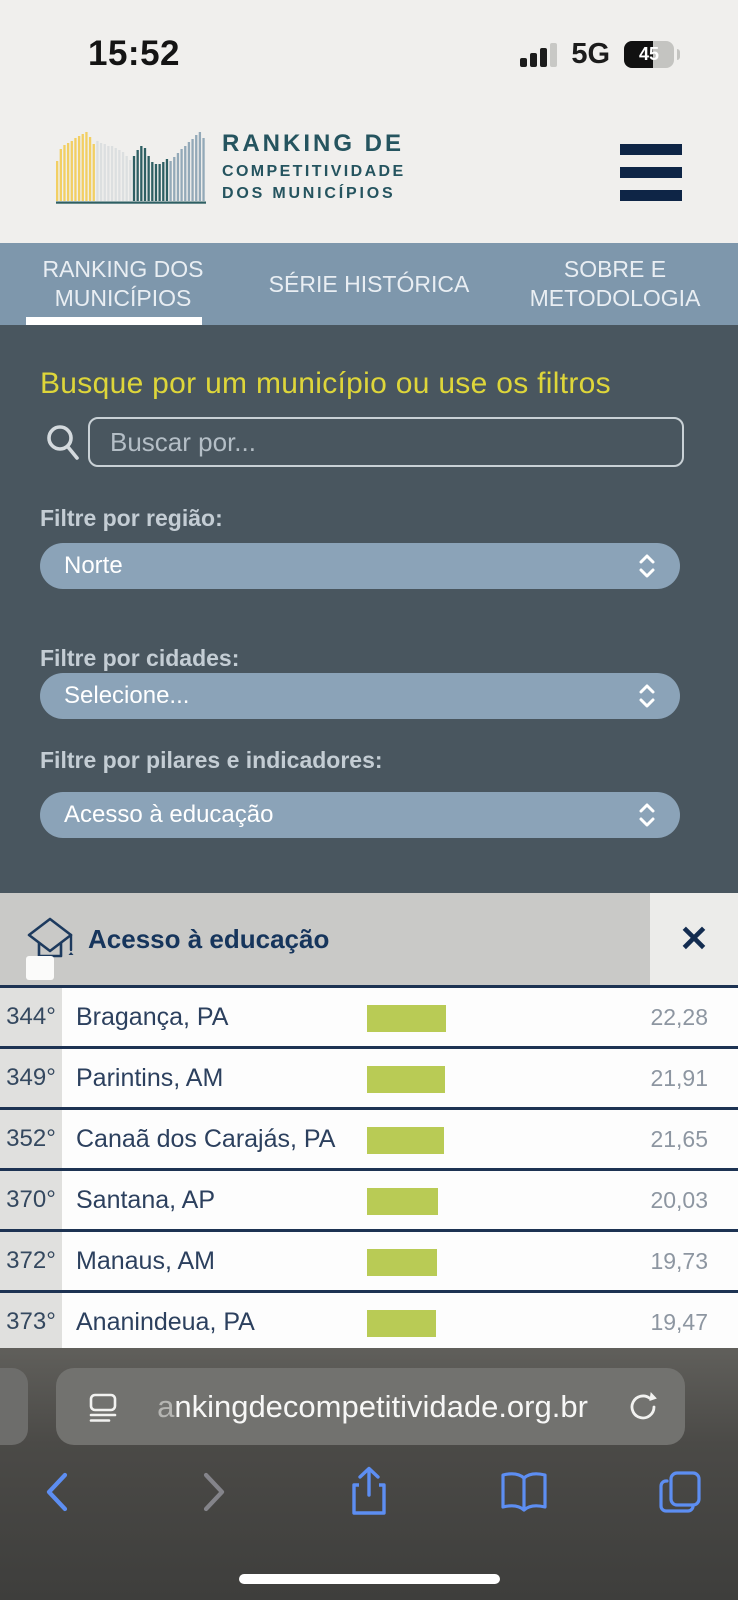 This screenshot has height=1600, width=738. What do you see at coordinates (165, 1321) in the screenshot?
I see `city-label: Ananindeua, PA` at bounding box center [165, 1321].